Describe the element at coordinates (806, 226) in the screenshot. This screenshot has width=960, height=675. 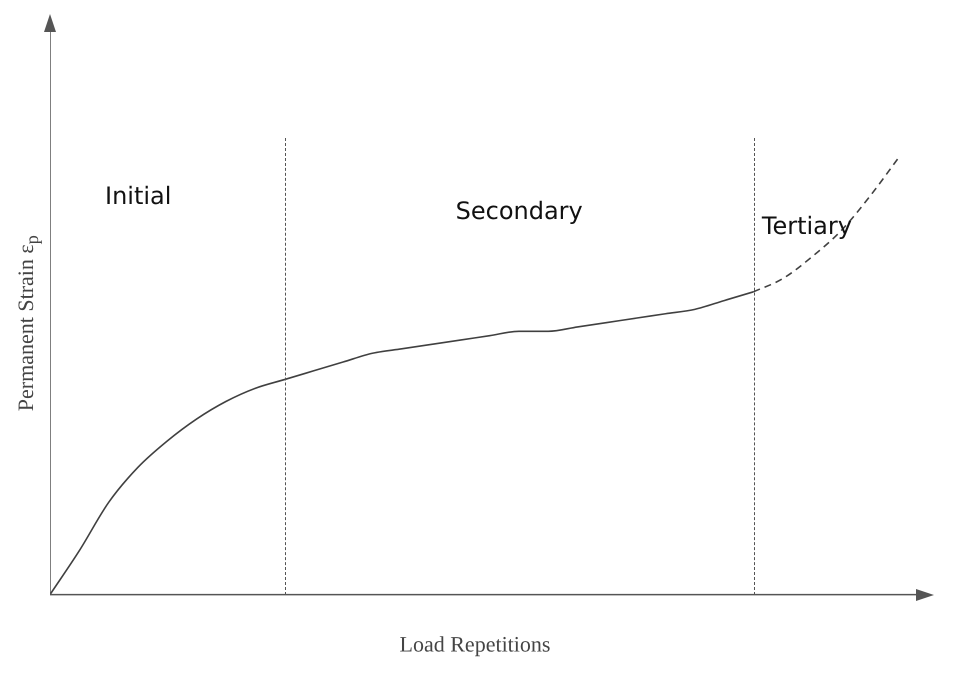
I see `annotation: Tertiary` at that location.